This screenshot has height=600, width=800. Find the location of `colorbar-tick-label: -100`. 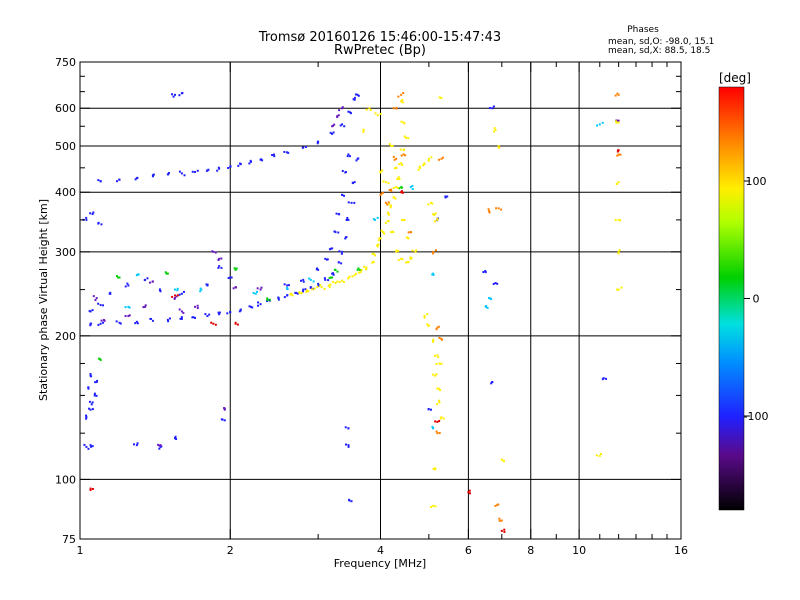

colorbar-tick-label: -100 is located at coordinates (756, 416).